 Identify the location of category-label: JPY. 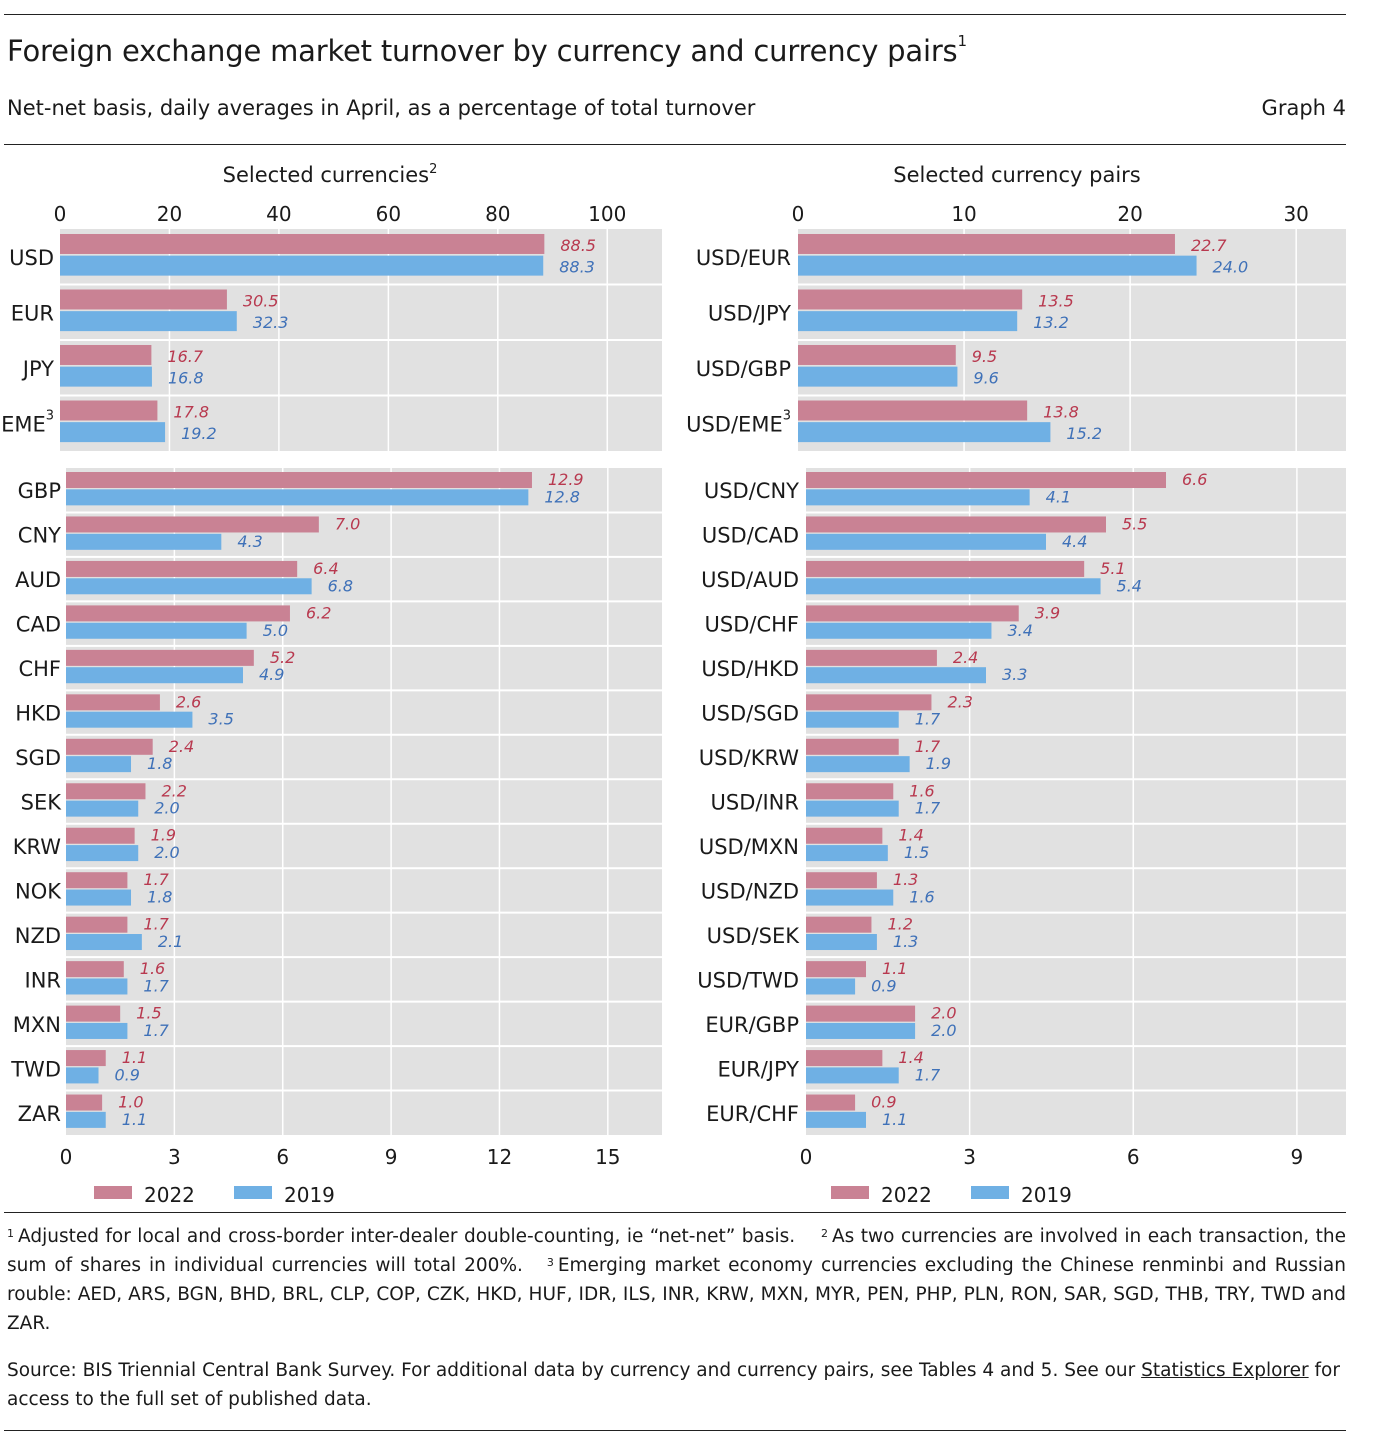
(37, 369).